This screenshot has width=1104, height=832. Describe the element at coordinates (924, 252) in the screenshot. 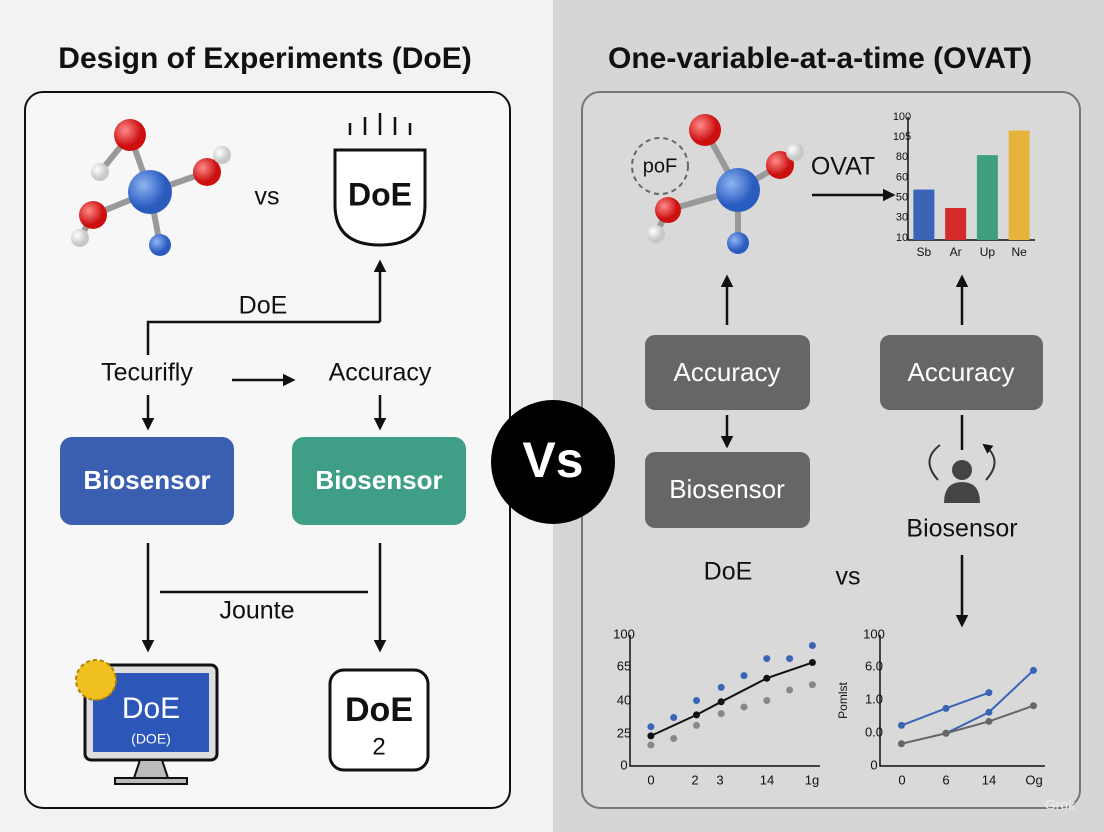

I see `x-tick-label: Sb` at that location.